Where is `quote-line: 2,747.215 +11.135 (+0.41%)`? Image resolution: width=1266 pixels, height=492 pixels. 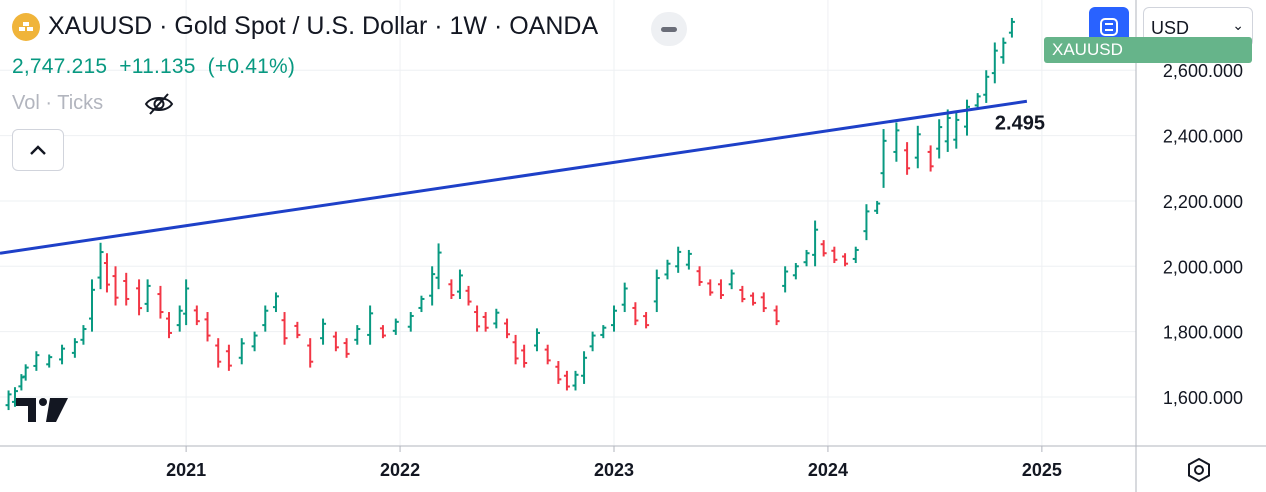
quote-line: 2,747.215 +11.135 (+0.41%) is located at coordinates (156, 67).